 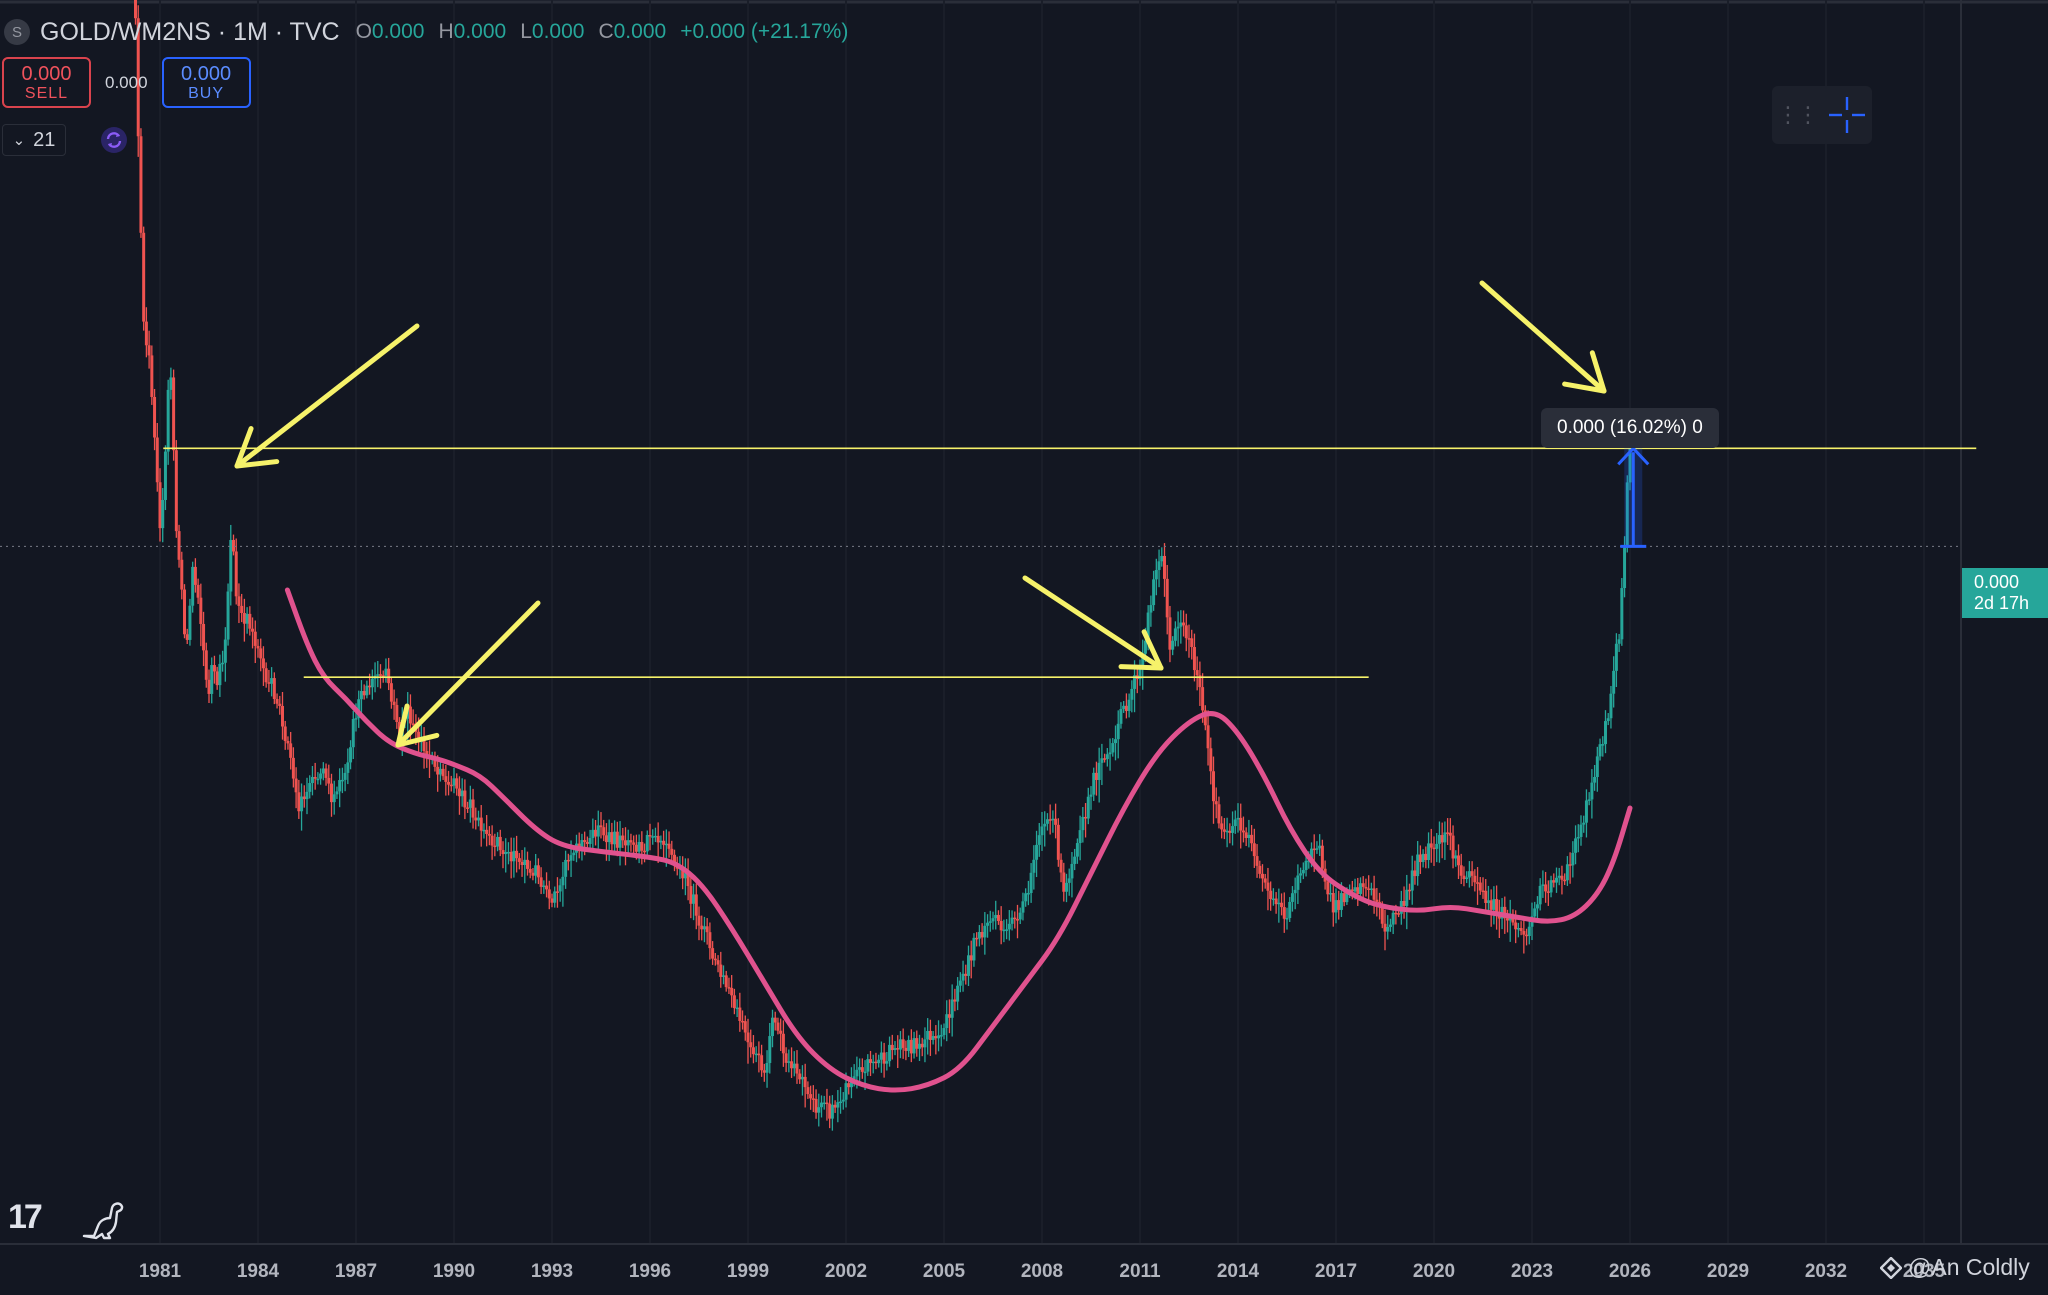 What do you see at coordinates (34, 140) in the screenshot?
I see `indicators-collapse-button: ⌄ 21` at bounding box center [34, 140].